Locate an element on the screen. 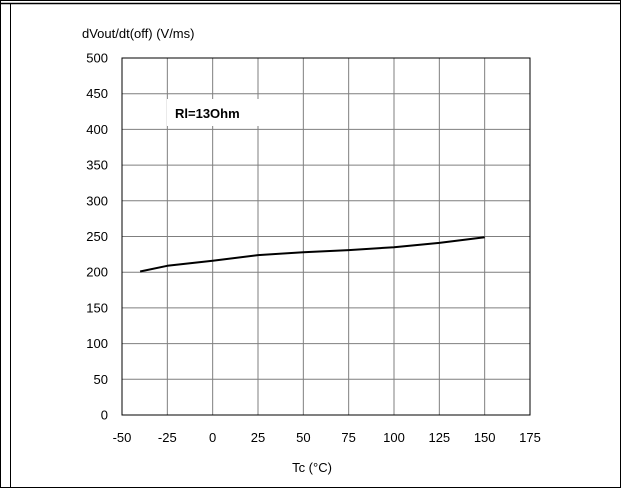 The width and height of the screenshot is (621, 493). y-tick-label: 100 is located at coordinates (97, 343).